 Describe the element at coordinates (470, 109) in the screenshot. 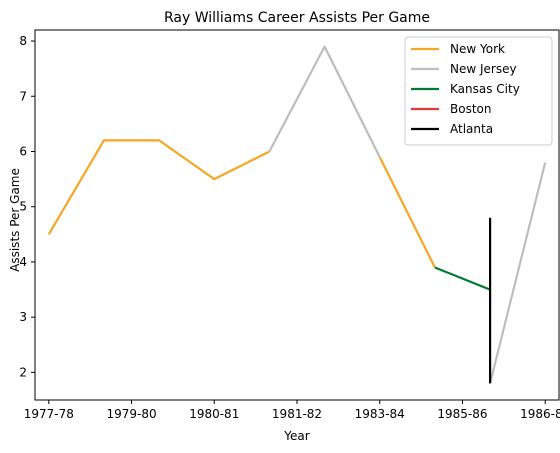

I see `legend-label: Boston` at that location.